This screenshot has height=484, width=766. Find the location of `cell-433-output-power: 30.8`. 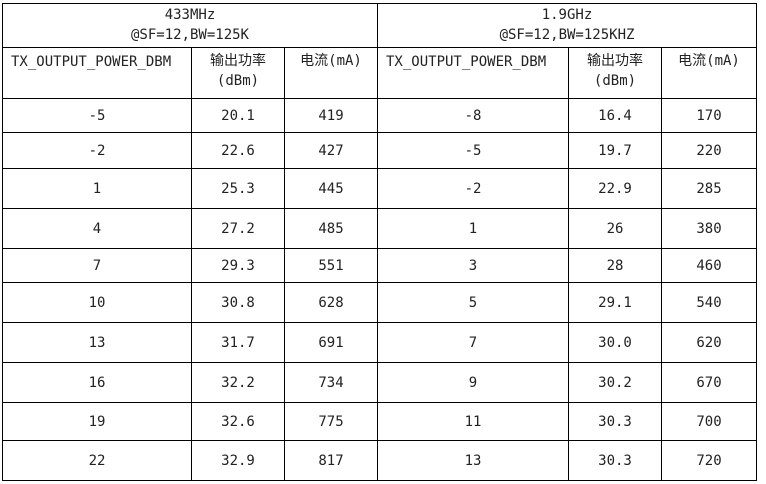

cell-433-output-power: 30.8 is located at coordinates (238, 302).